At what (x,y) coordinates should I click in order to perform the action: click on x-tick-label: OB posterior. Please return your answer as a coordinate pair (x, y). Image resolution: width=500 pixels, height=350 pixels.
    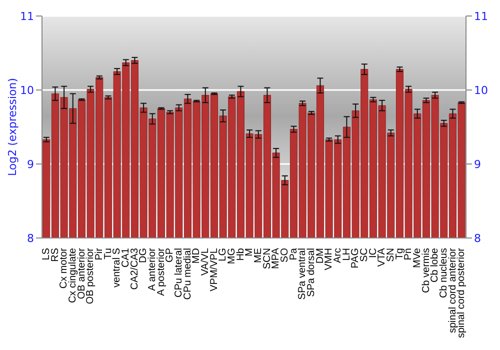
    Looking at the image, I should click on (90, 275).